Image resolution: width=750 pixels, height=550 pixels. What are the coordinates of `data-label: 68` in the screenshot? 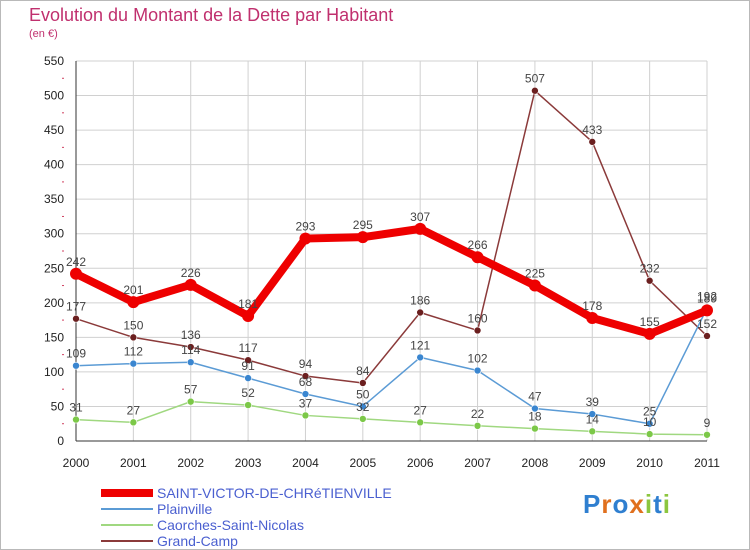 It's located at (306, 382).